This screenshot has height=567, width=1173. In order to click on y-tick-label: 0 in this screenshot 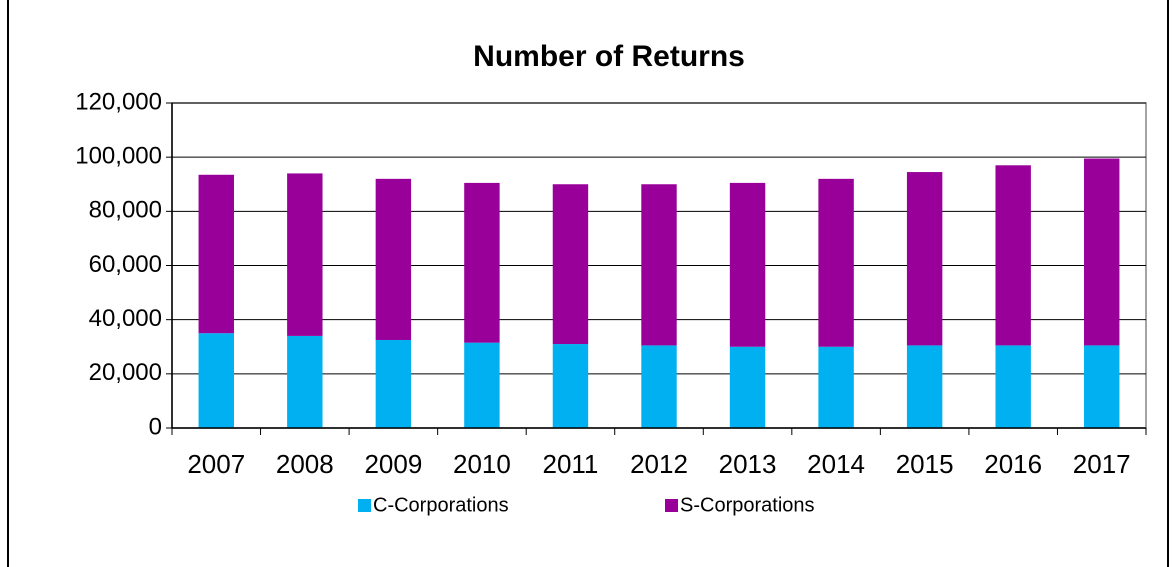, I will do `click(155, 426)`.